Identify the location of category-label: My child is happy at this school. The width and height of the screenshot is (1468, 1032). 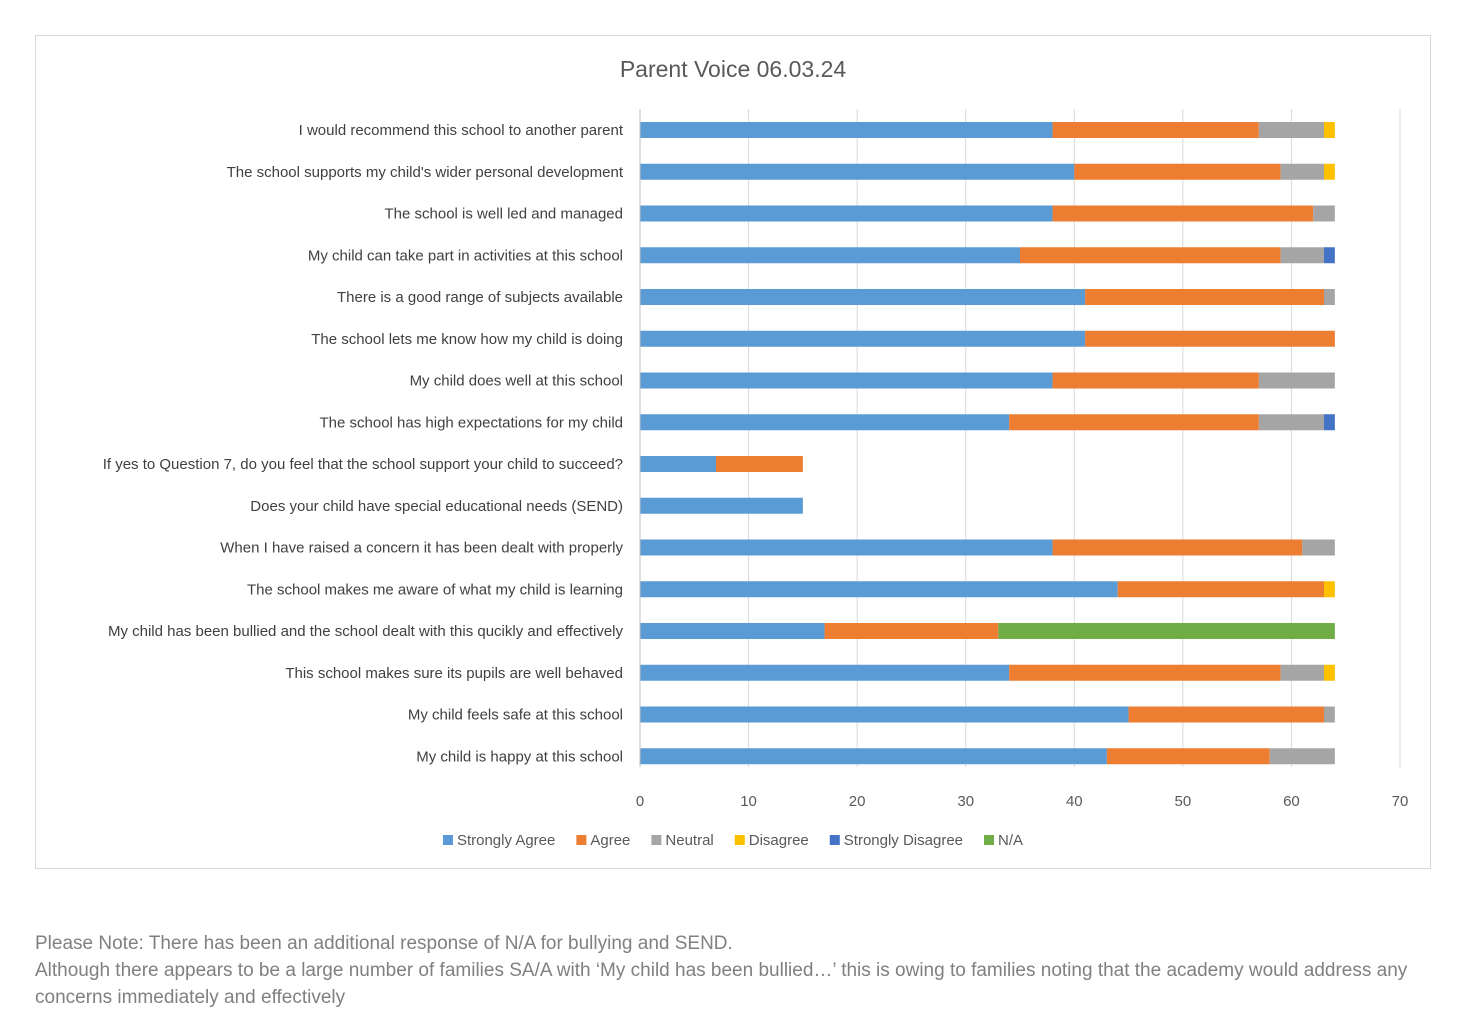
(519, 756).